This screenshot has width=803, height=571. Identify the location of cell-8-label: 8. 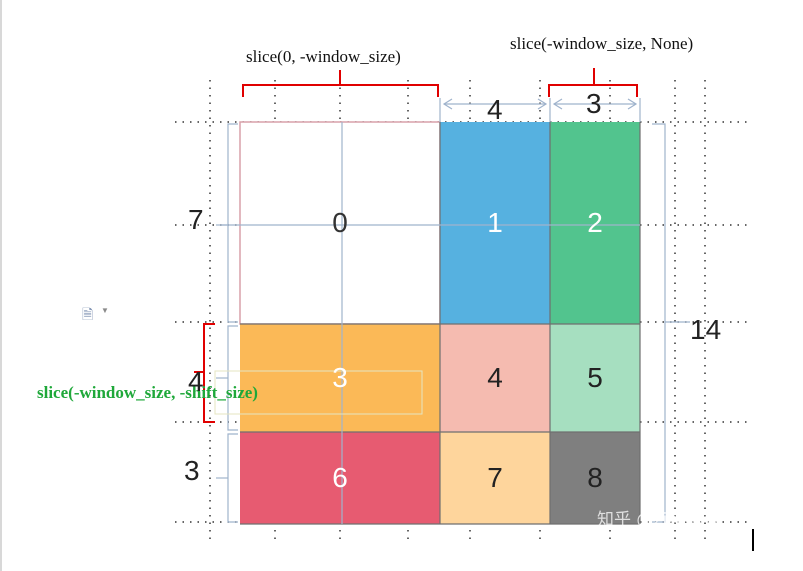
(595, 477).